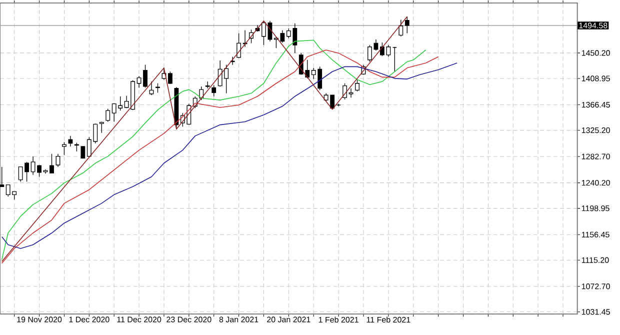 The width and height of the screenshot is (620, 335). I want to click on y-tick-label: 1450.20, so click(596, 53).